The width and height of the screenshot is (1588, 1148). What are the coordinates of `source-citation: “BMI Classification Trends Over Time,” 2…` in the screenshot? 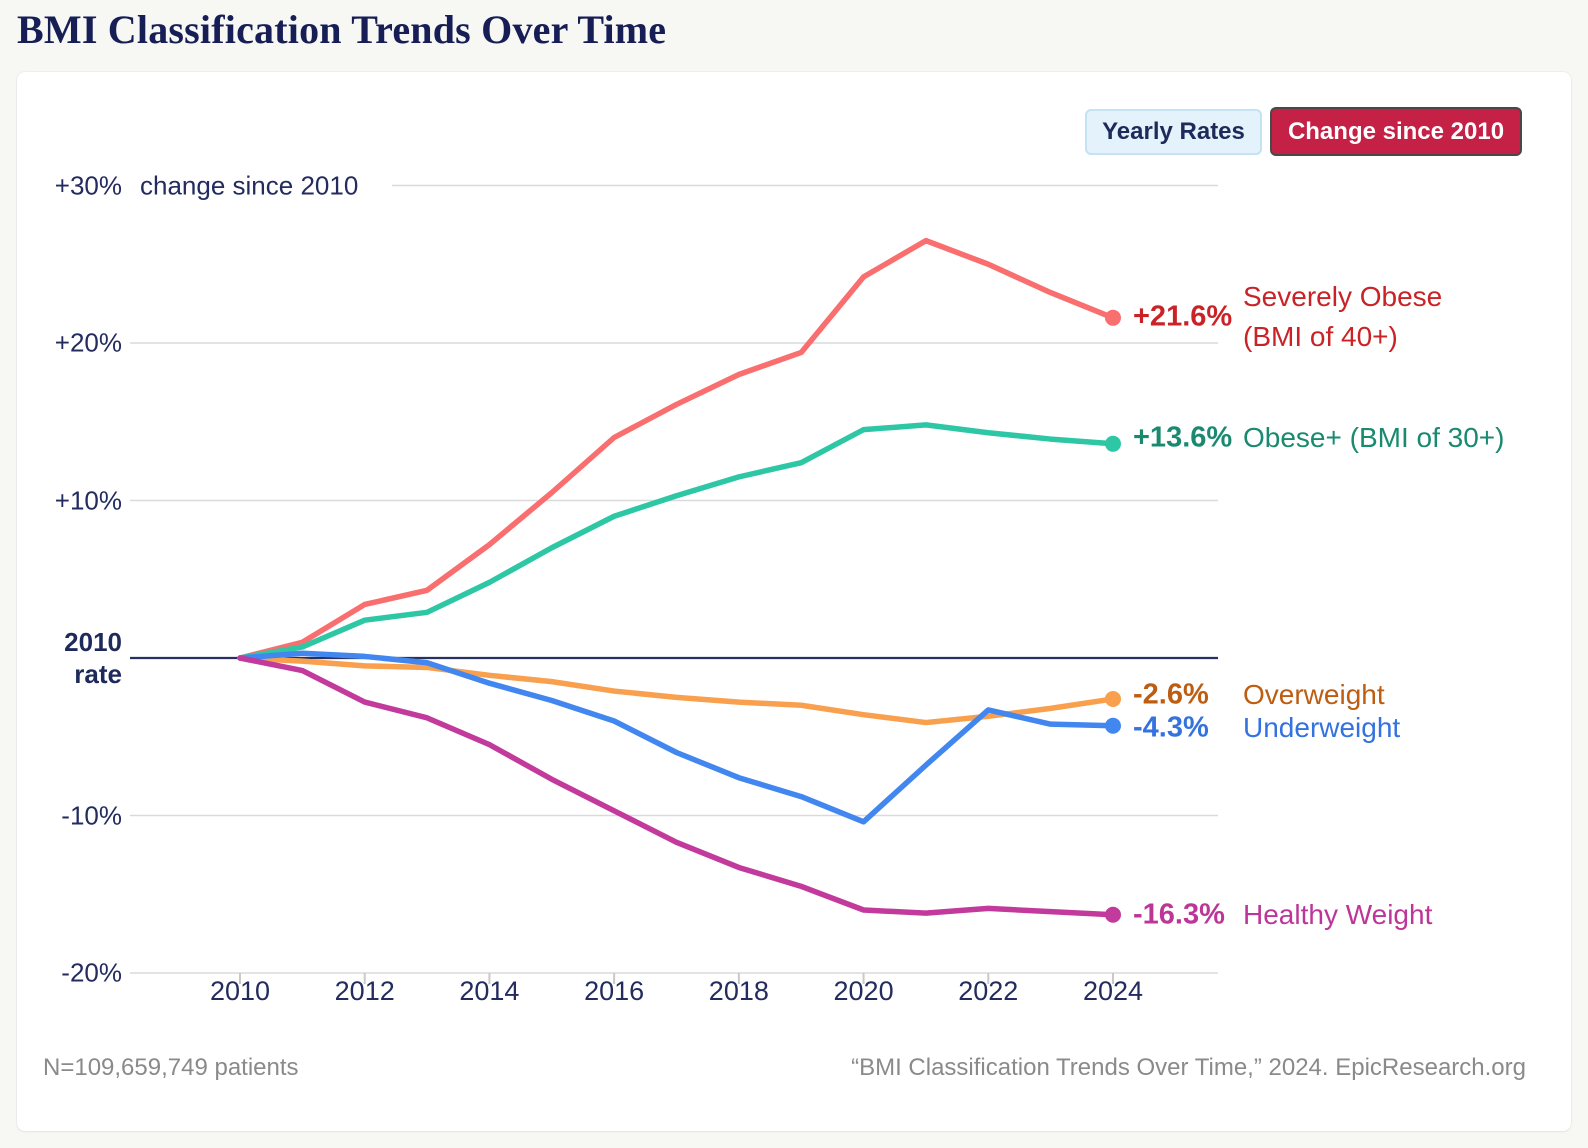 It's located at (1188, 1067).